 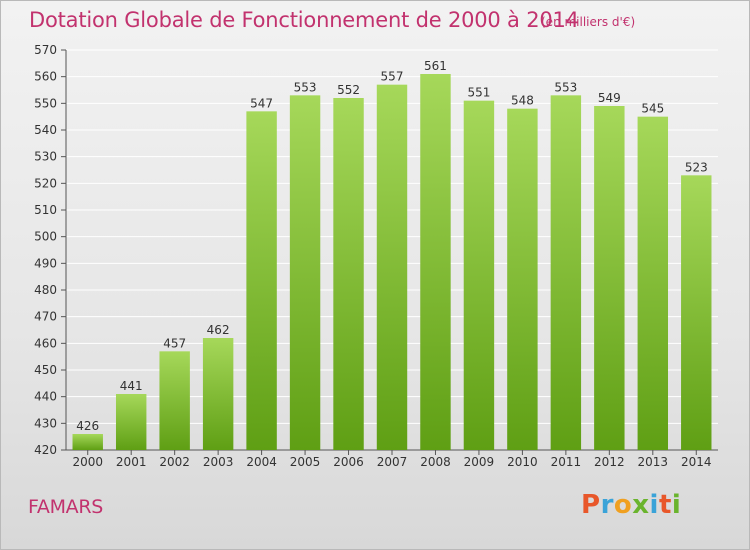 I want to click on y-tick-label: 450, so click(x=45, y=370).